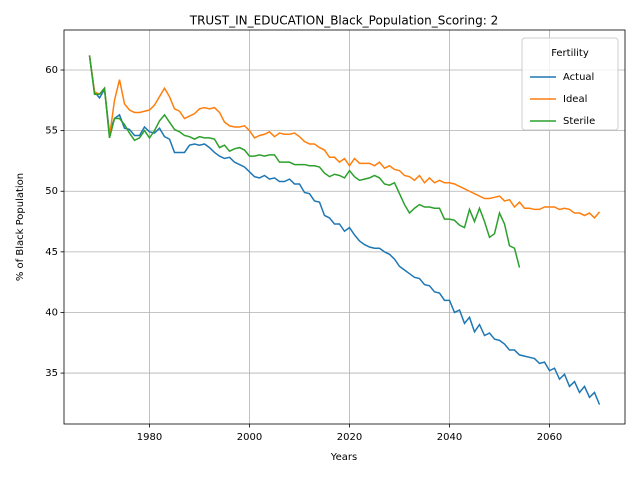 The image size is (640, 480). What do you see at coordinates (570, 84) in the screenshot?
I see `legend-box` at bounding box center [570, 84].